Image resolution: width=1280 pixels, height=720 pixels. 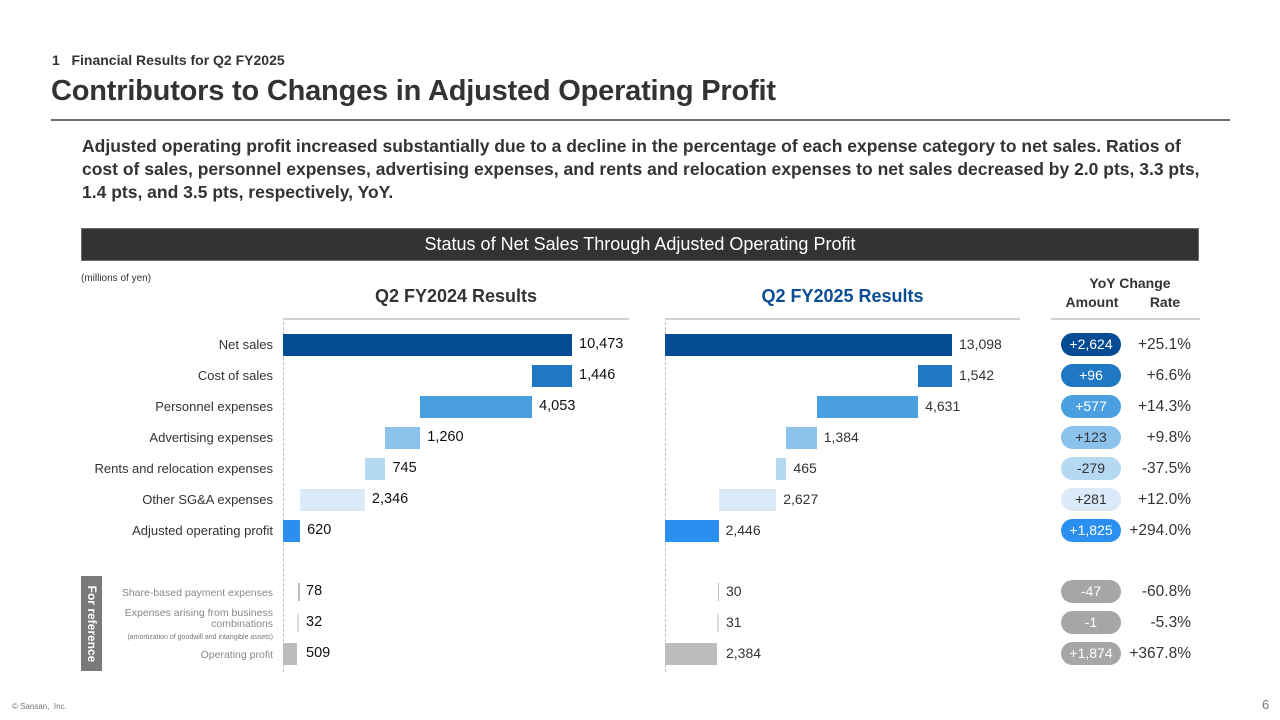 What do you see at coordinates (1168, 437) in the screenshot?
I see `yoy-rate: +9.8%` at bounding box center [1168, 437].